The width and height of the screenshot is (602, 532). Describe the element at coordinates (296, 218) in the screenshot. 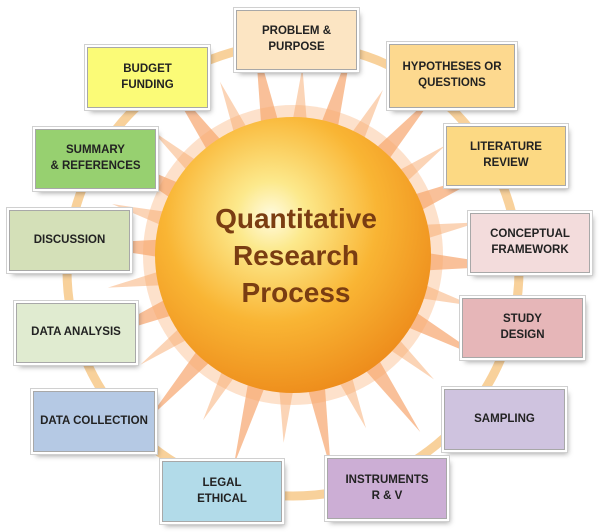

I see `center-title-line-1: Quantitative` at that location.